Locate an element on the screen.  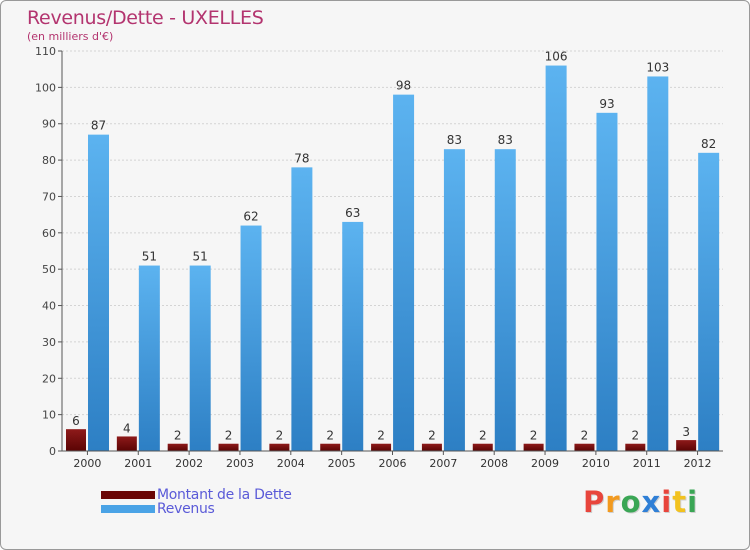
x-tick-label: 2005 is located at coordinates (342, 463).